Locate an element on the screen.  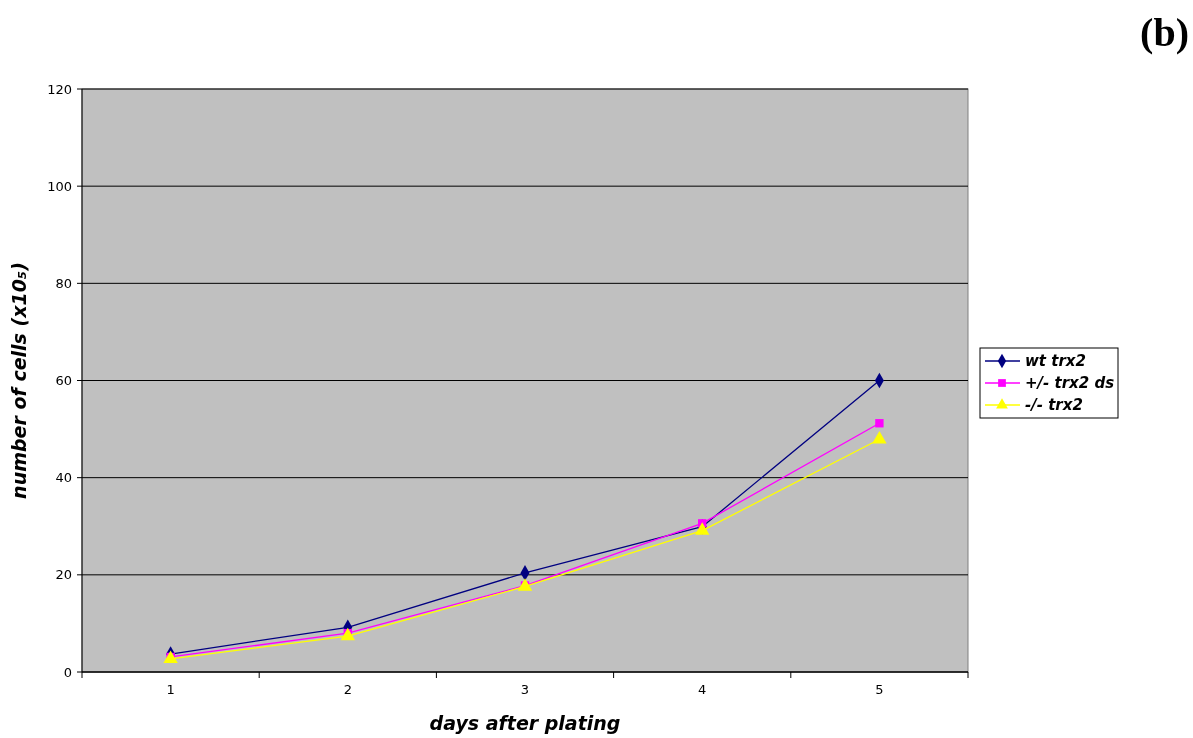
x-axis-title: days after plating is located at coordinates (525, 723).